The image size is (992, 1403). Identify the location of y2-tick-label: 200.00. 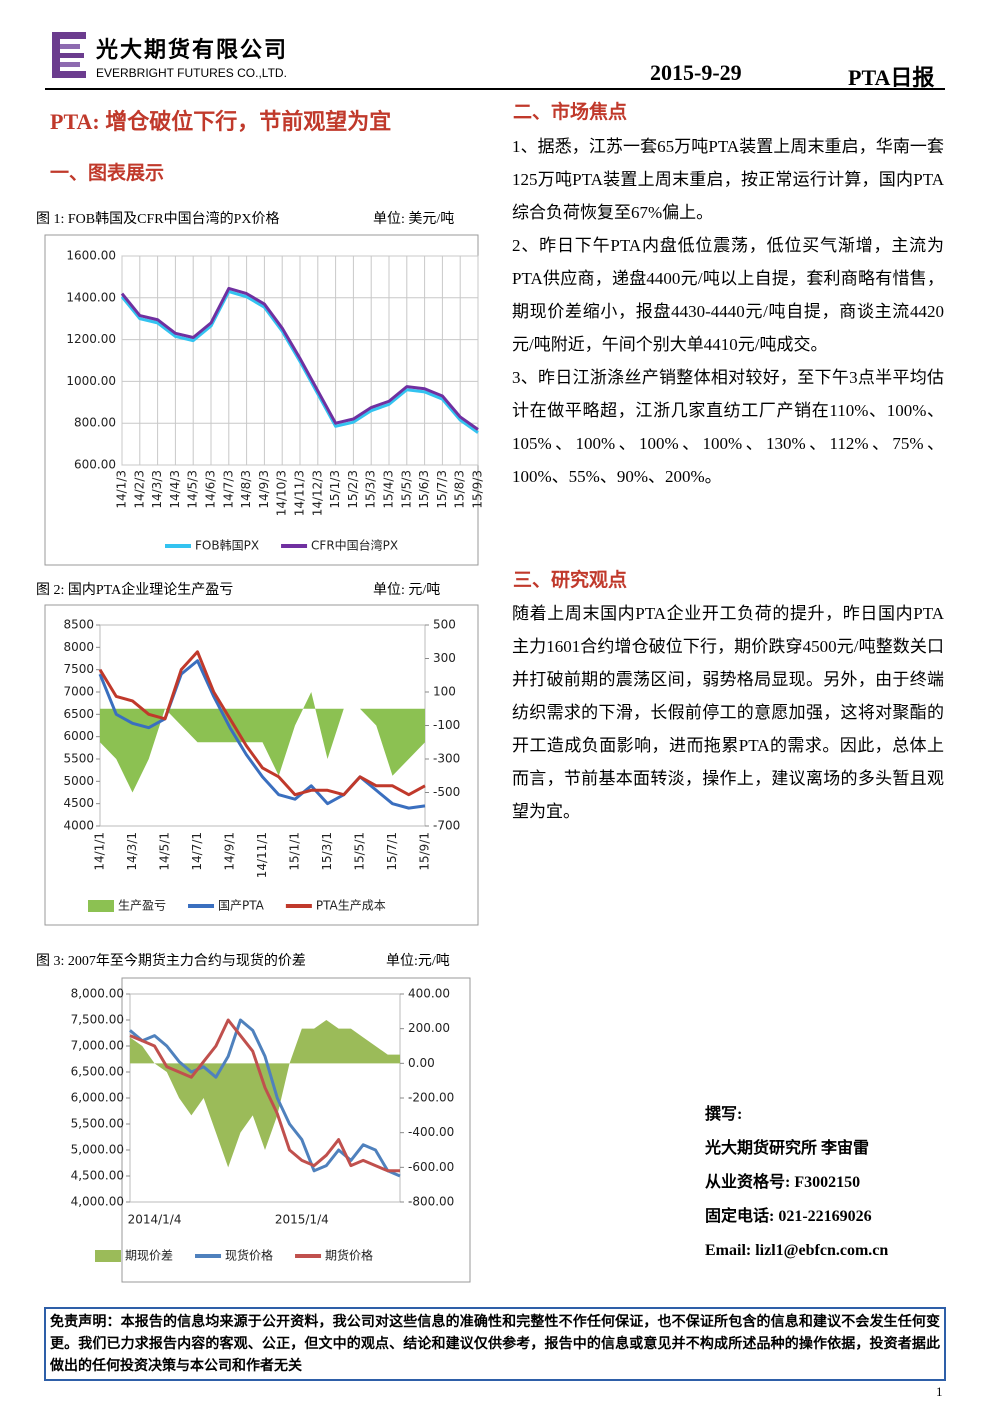
(429, 1028).